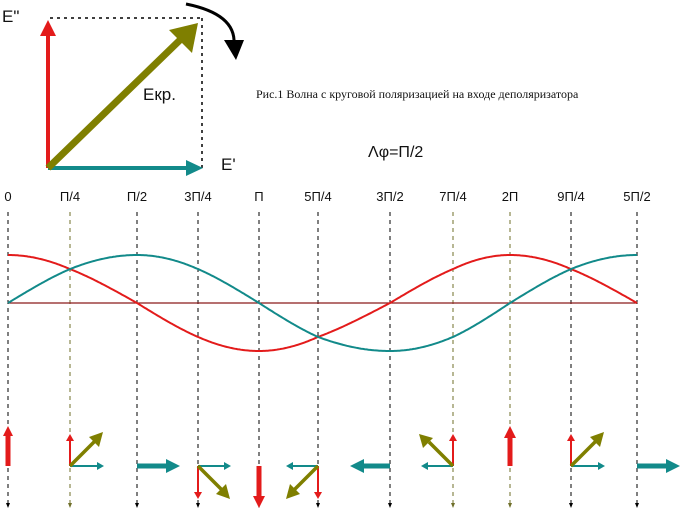  I want to click on phase-ticks: 0 Π/4 Π/2 3Π/4 Π 5Π/4 3Π/2 7Π/4 2Π 9Π/4 5Π/2, so click(327, 196).